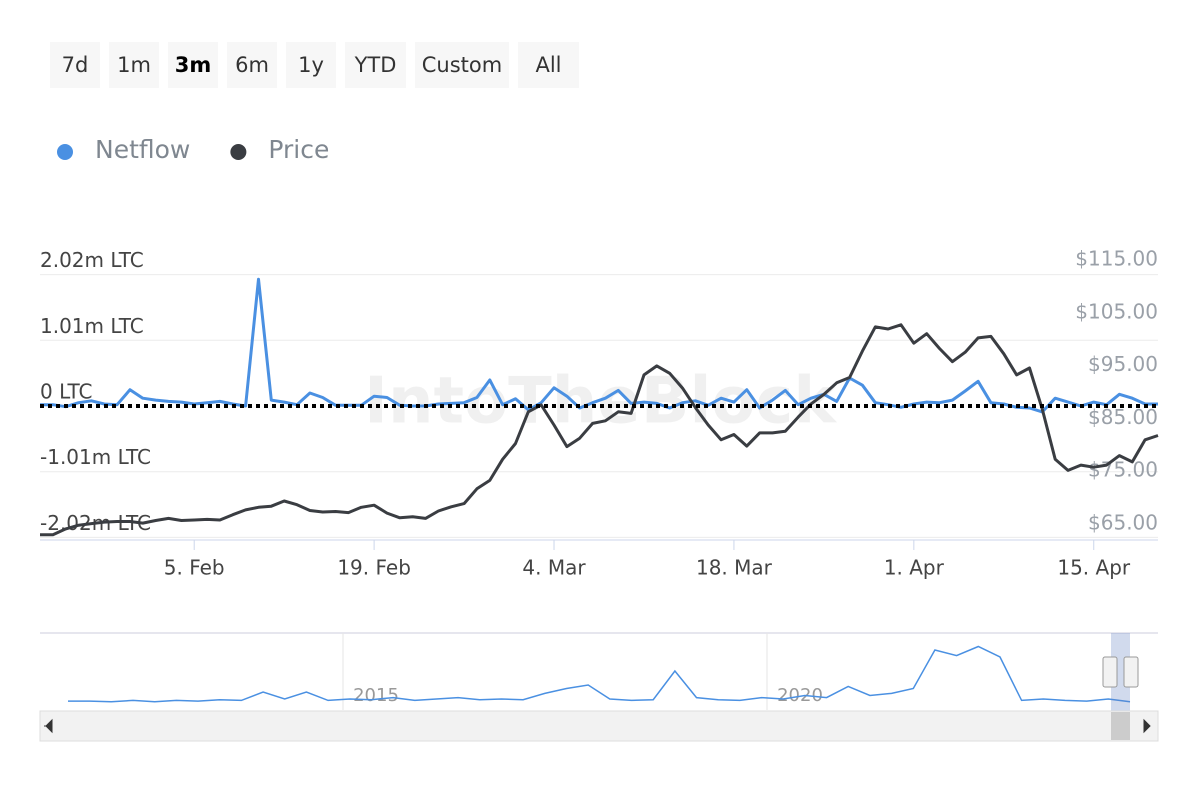 This screenshot has height=804, width=1200. I want to click on navigator-label: 2015, so click(376, 695).